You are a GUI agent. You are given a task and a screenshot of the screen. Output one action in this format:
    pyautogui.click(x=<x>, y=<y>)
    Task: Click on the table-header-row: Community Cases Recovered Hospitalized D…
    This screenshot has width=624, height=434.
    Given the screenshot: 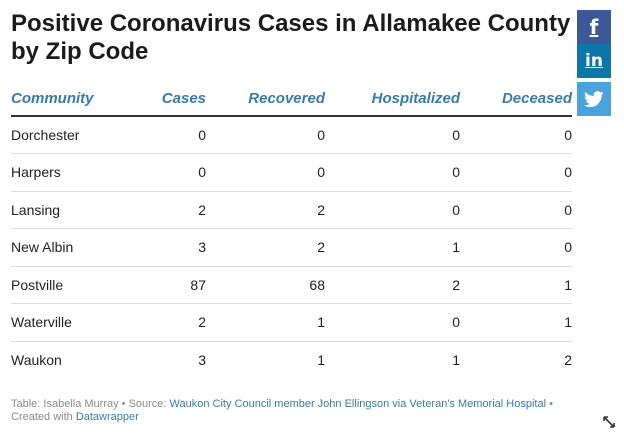 What is the action you would take?
    pyautogui.click(x=291, y=99)
    